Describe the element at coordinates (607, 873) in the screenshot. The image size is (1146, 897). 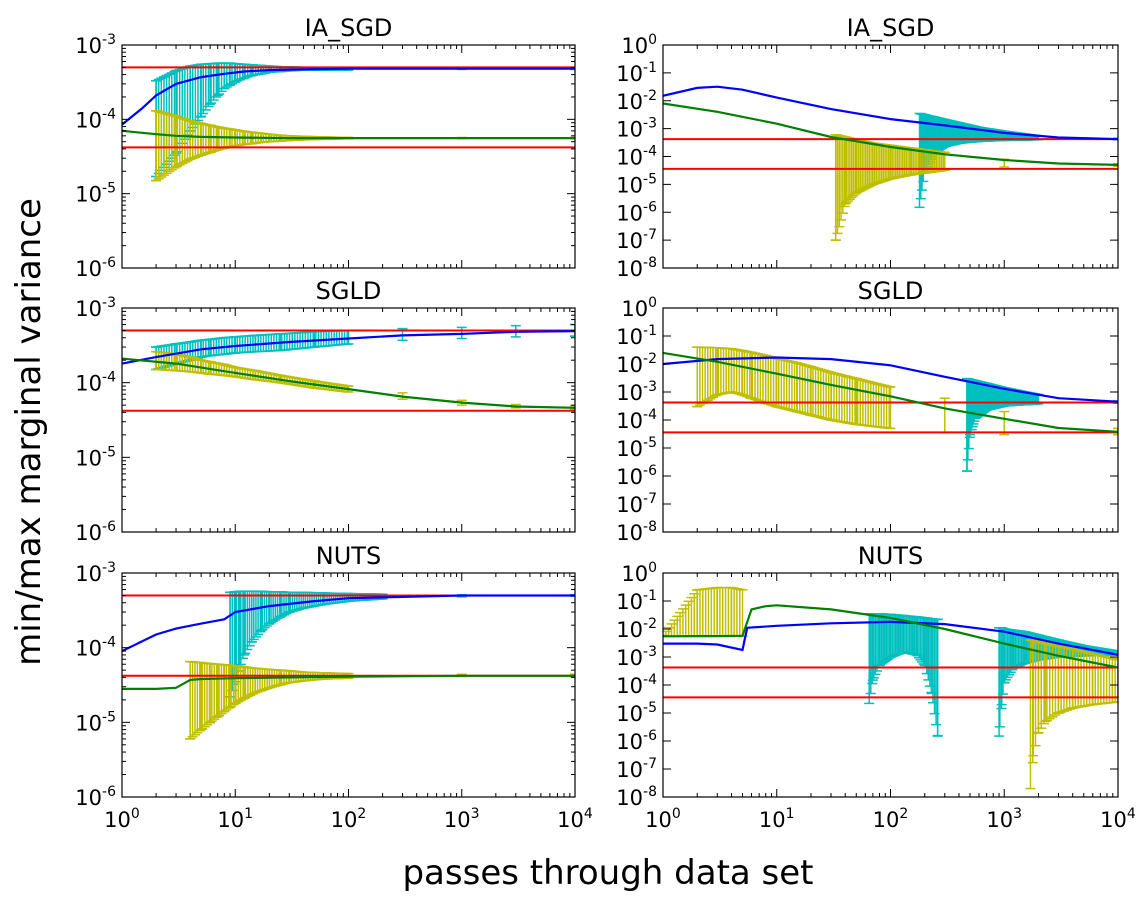
I see `x-axis-label: passes through data set` at that location.